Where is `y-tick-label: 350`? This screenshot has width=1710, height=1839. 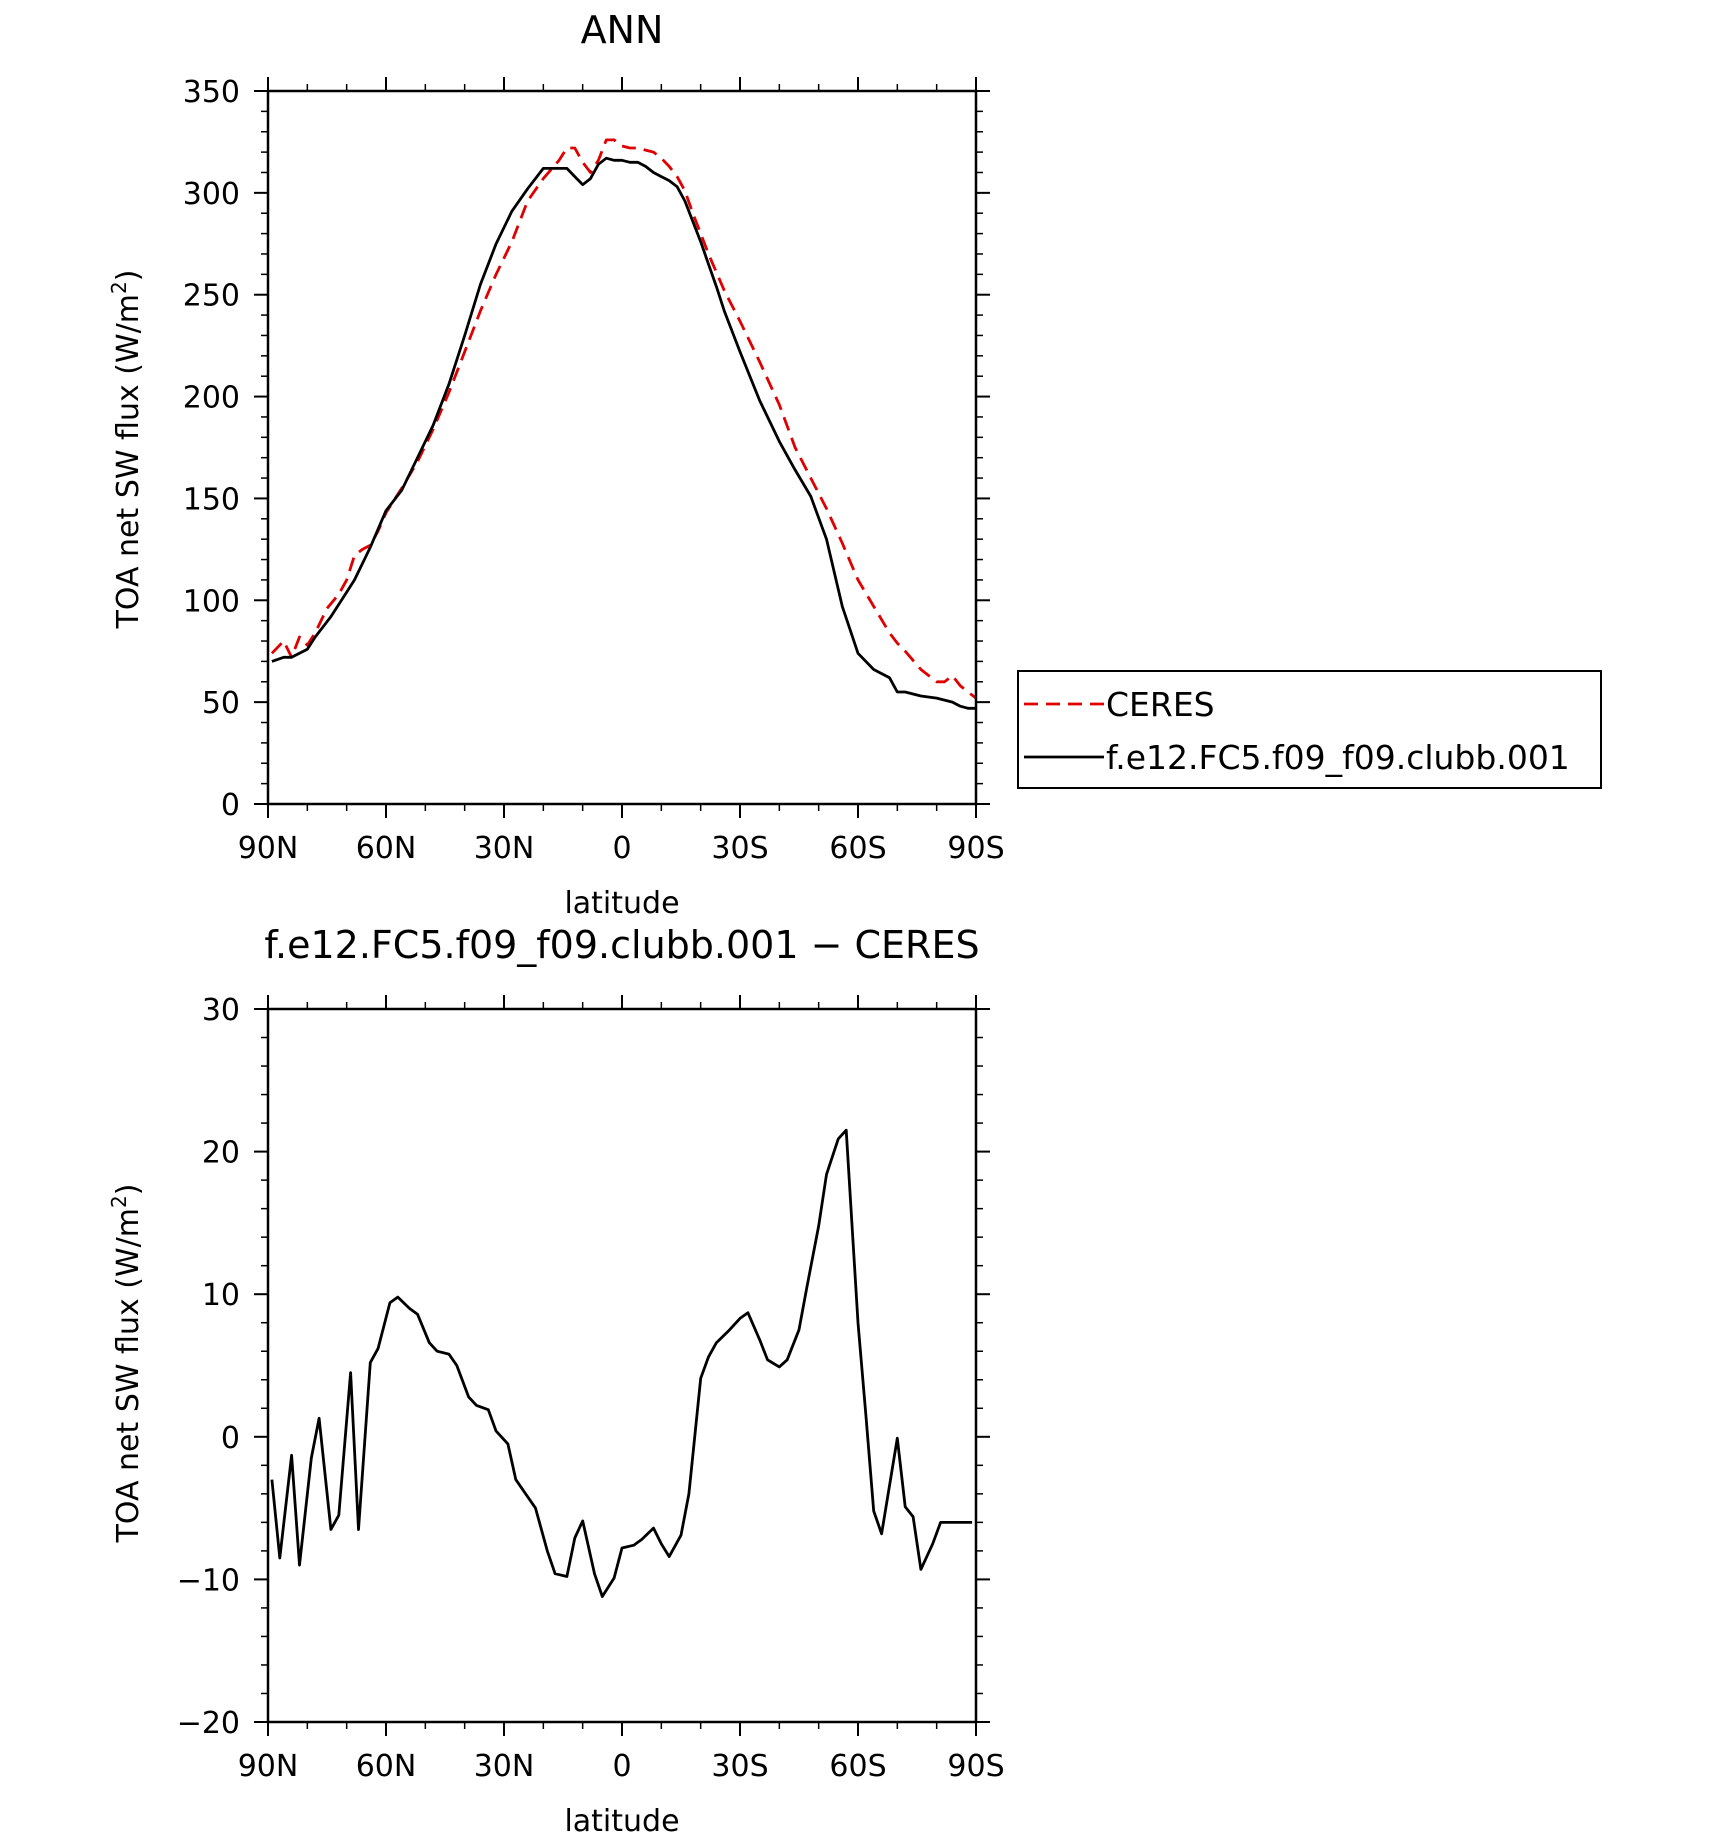
y-tick-label: 350 is located at coordinates (211, 92).